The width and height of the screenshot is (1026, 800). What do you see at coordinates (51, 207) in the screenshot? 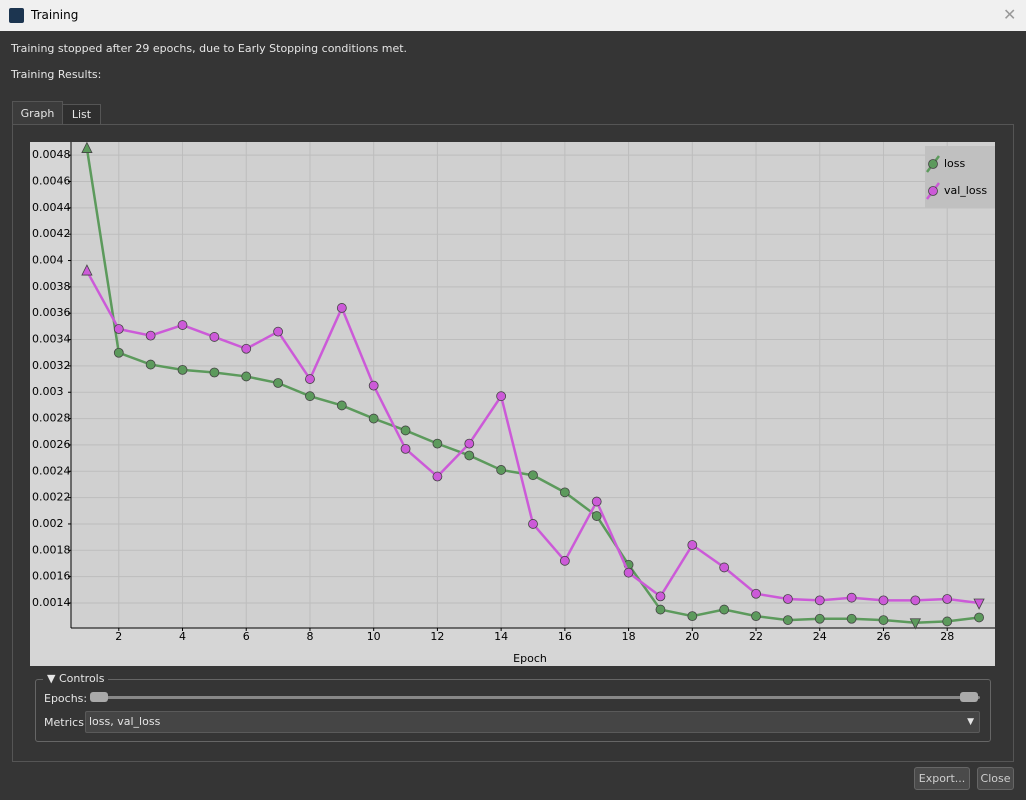
I see `y-tick-label: 0.0044` at bounding box center [51, 207].